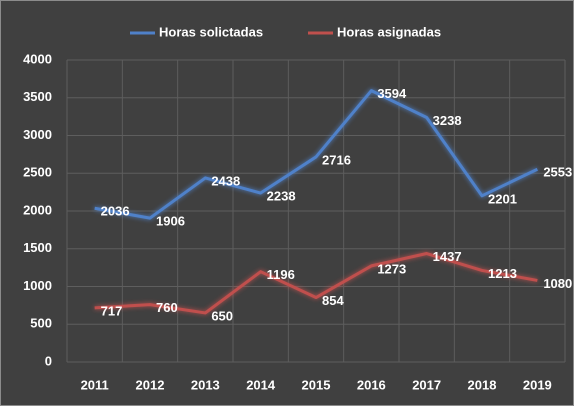 The width and height of the screenshot is (574, 406). I want to click on y-tick-label: 4000, so click(37, 58).